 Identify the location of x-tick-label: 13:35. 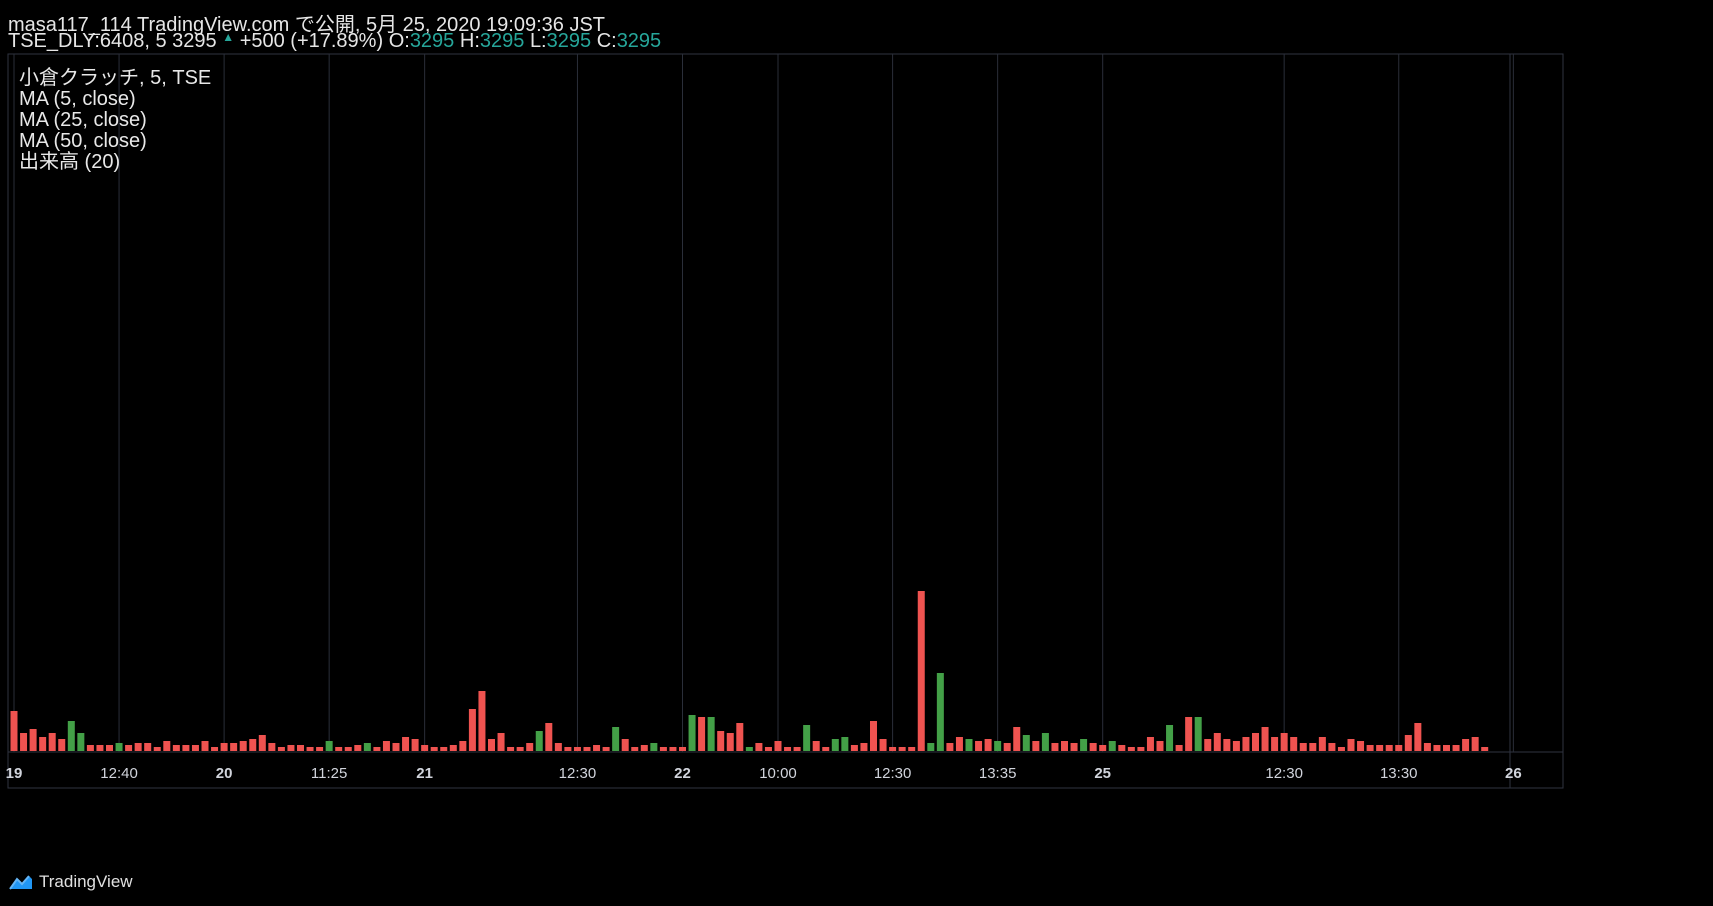
(998, 773).